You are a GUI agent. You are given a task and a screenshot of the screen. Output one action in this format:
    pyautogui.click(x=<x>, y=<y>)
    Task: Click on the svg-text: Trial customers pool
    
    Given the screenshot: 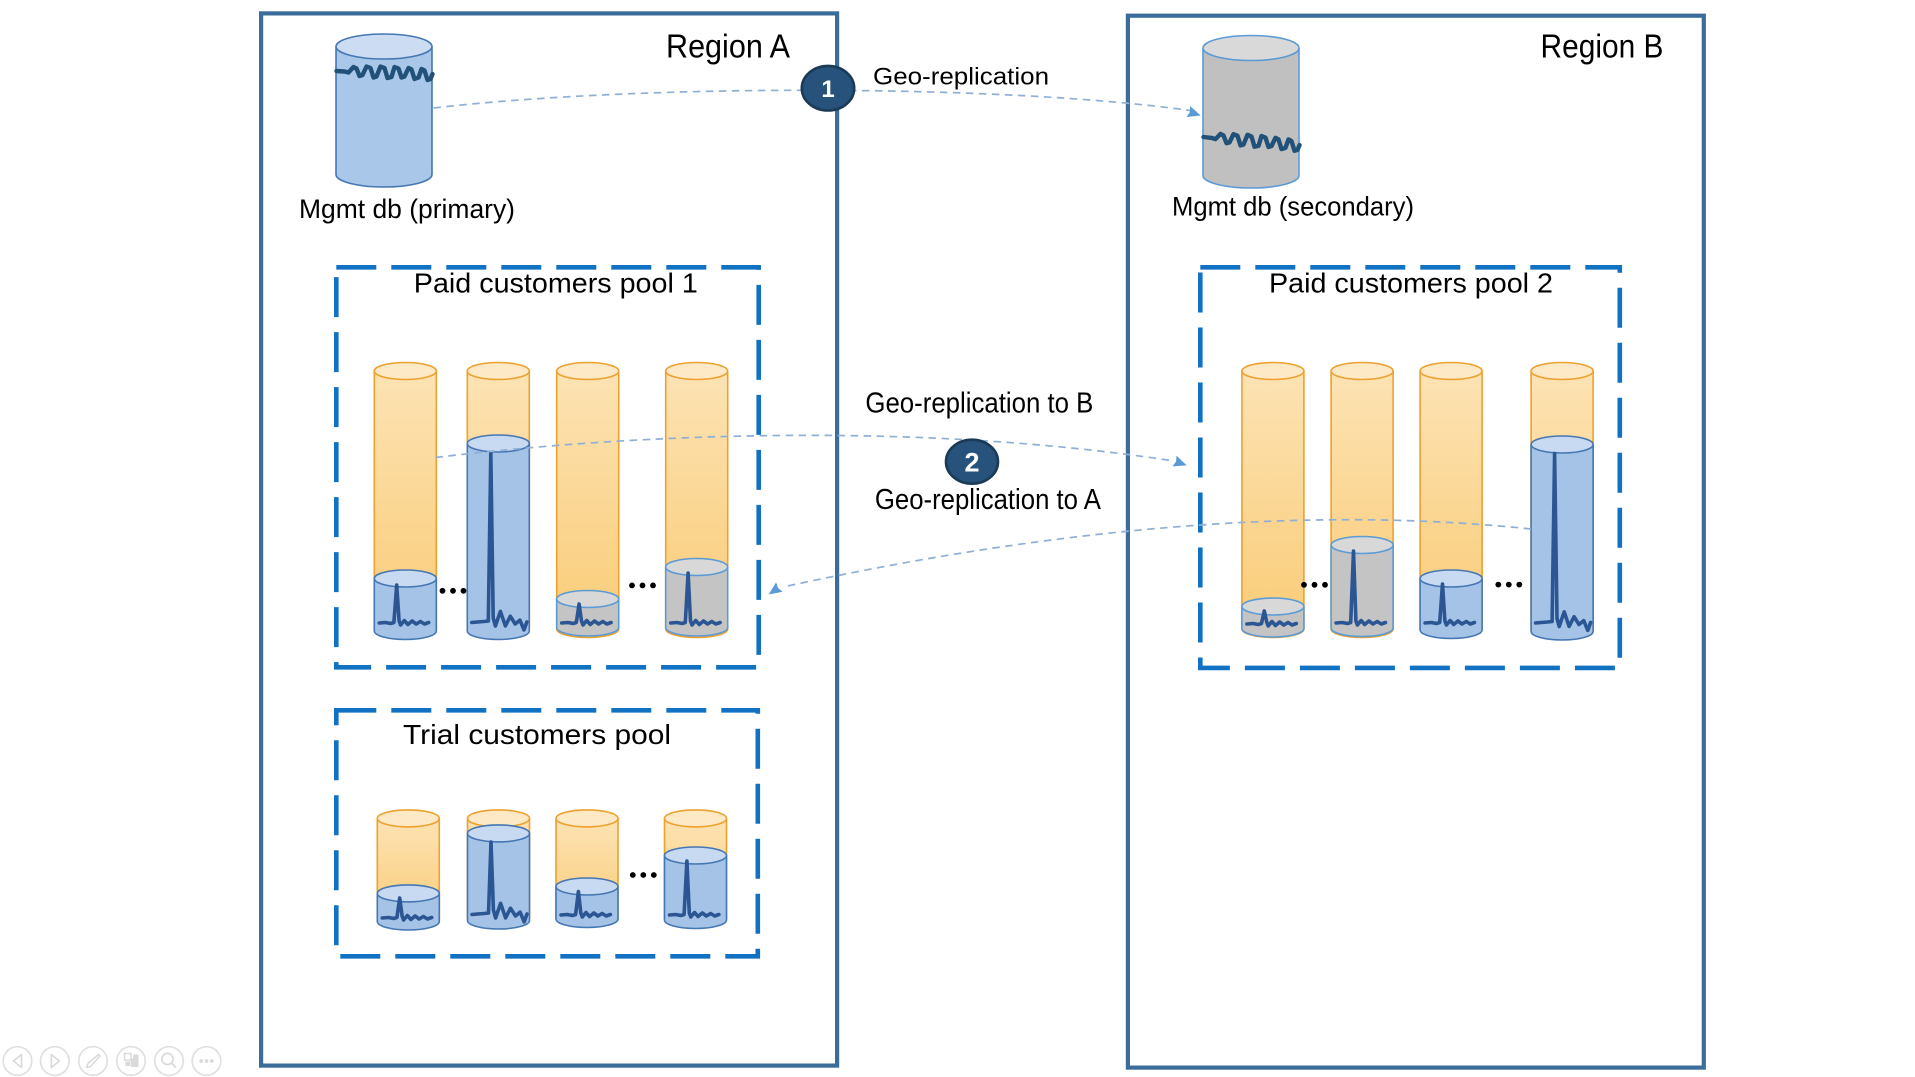 What is the action you would take?
    pyautogui.click(x=537, y=734)
    